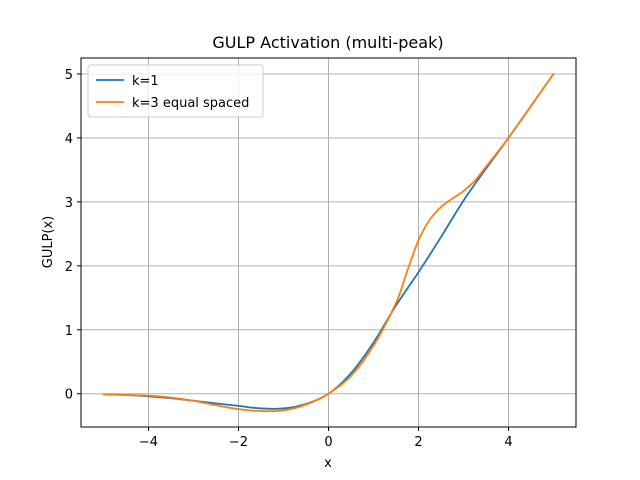  Describe the element at coordinates (48, 242) in the screenshot. I see `y-axis-label: GULP(x)` at that location.